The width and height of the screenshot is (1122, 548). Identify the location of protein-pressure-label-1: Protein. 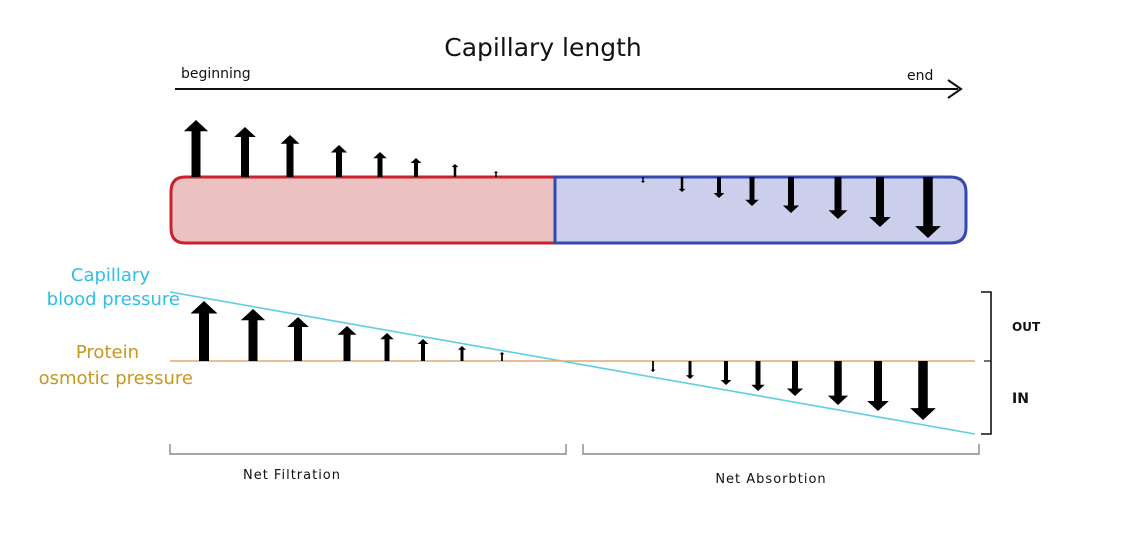
(107, 352).